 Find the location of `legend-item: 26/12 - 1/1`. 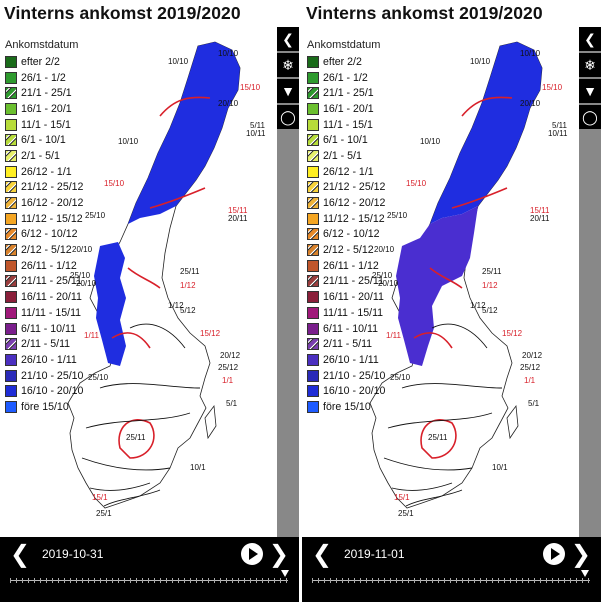

legend-item: 26/12 - 1/1 is located at coordinates (346, 172).